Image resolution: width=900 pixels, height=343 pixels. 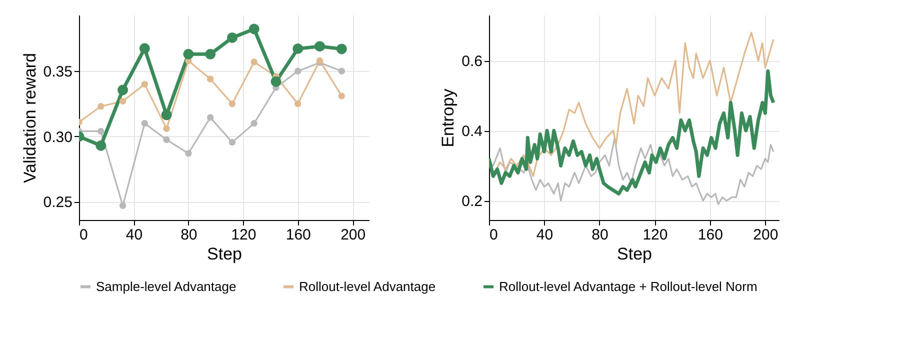 What do you see at coordinates (628, 286) in the screenshot?
I see `legend-label: Rollout-level Advantage + Rollout-level Norm` at bounding box center [628, 286].